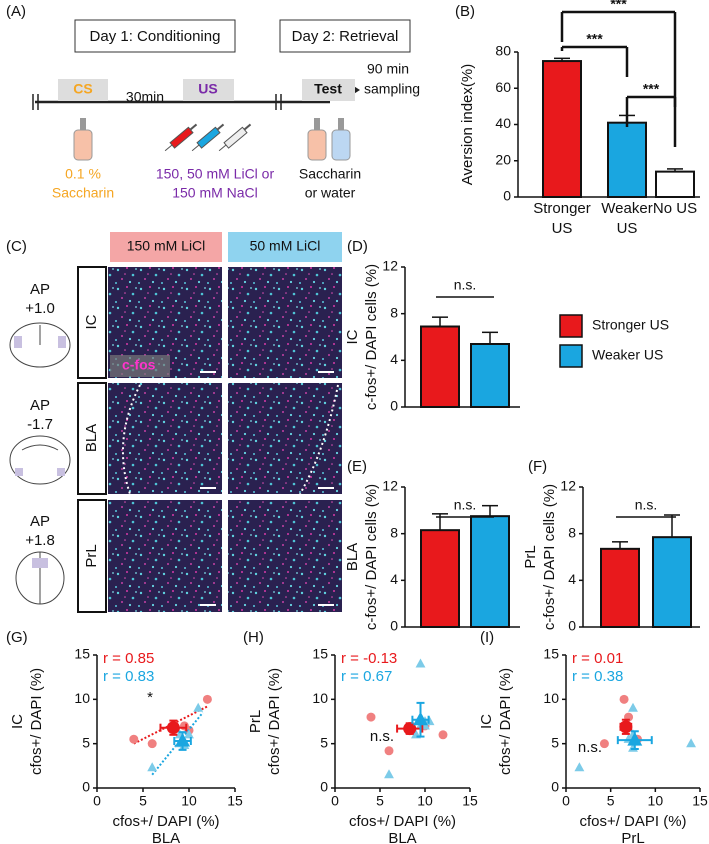 The width and height of the screenshot is (709, 844). Describe the element at coordinates (487, 637) in the screenshot. I see `panel-label: (I)` at that location.